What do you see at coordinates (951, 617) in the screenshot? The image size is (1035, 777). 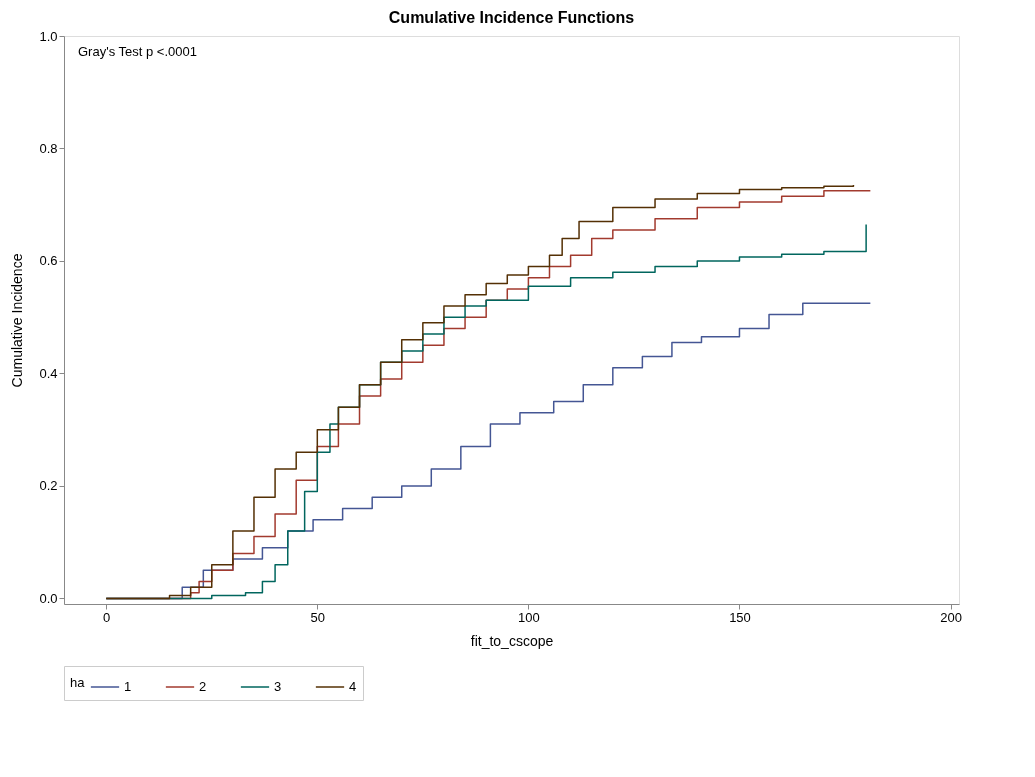 I see `x-tick-label: 200` at bounding box center [951, 617].